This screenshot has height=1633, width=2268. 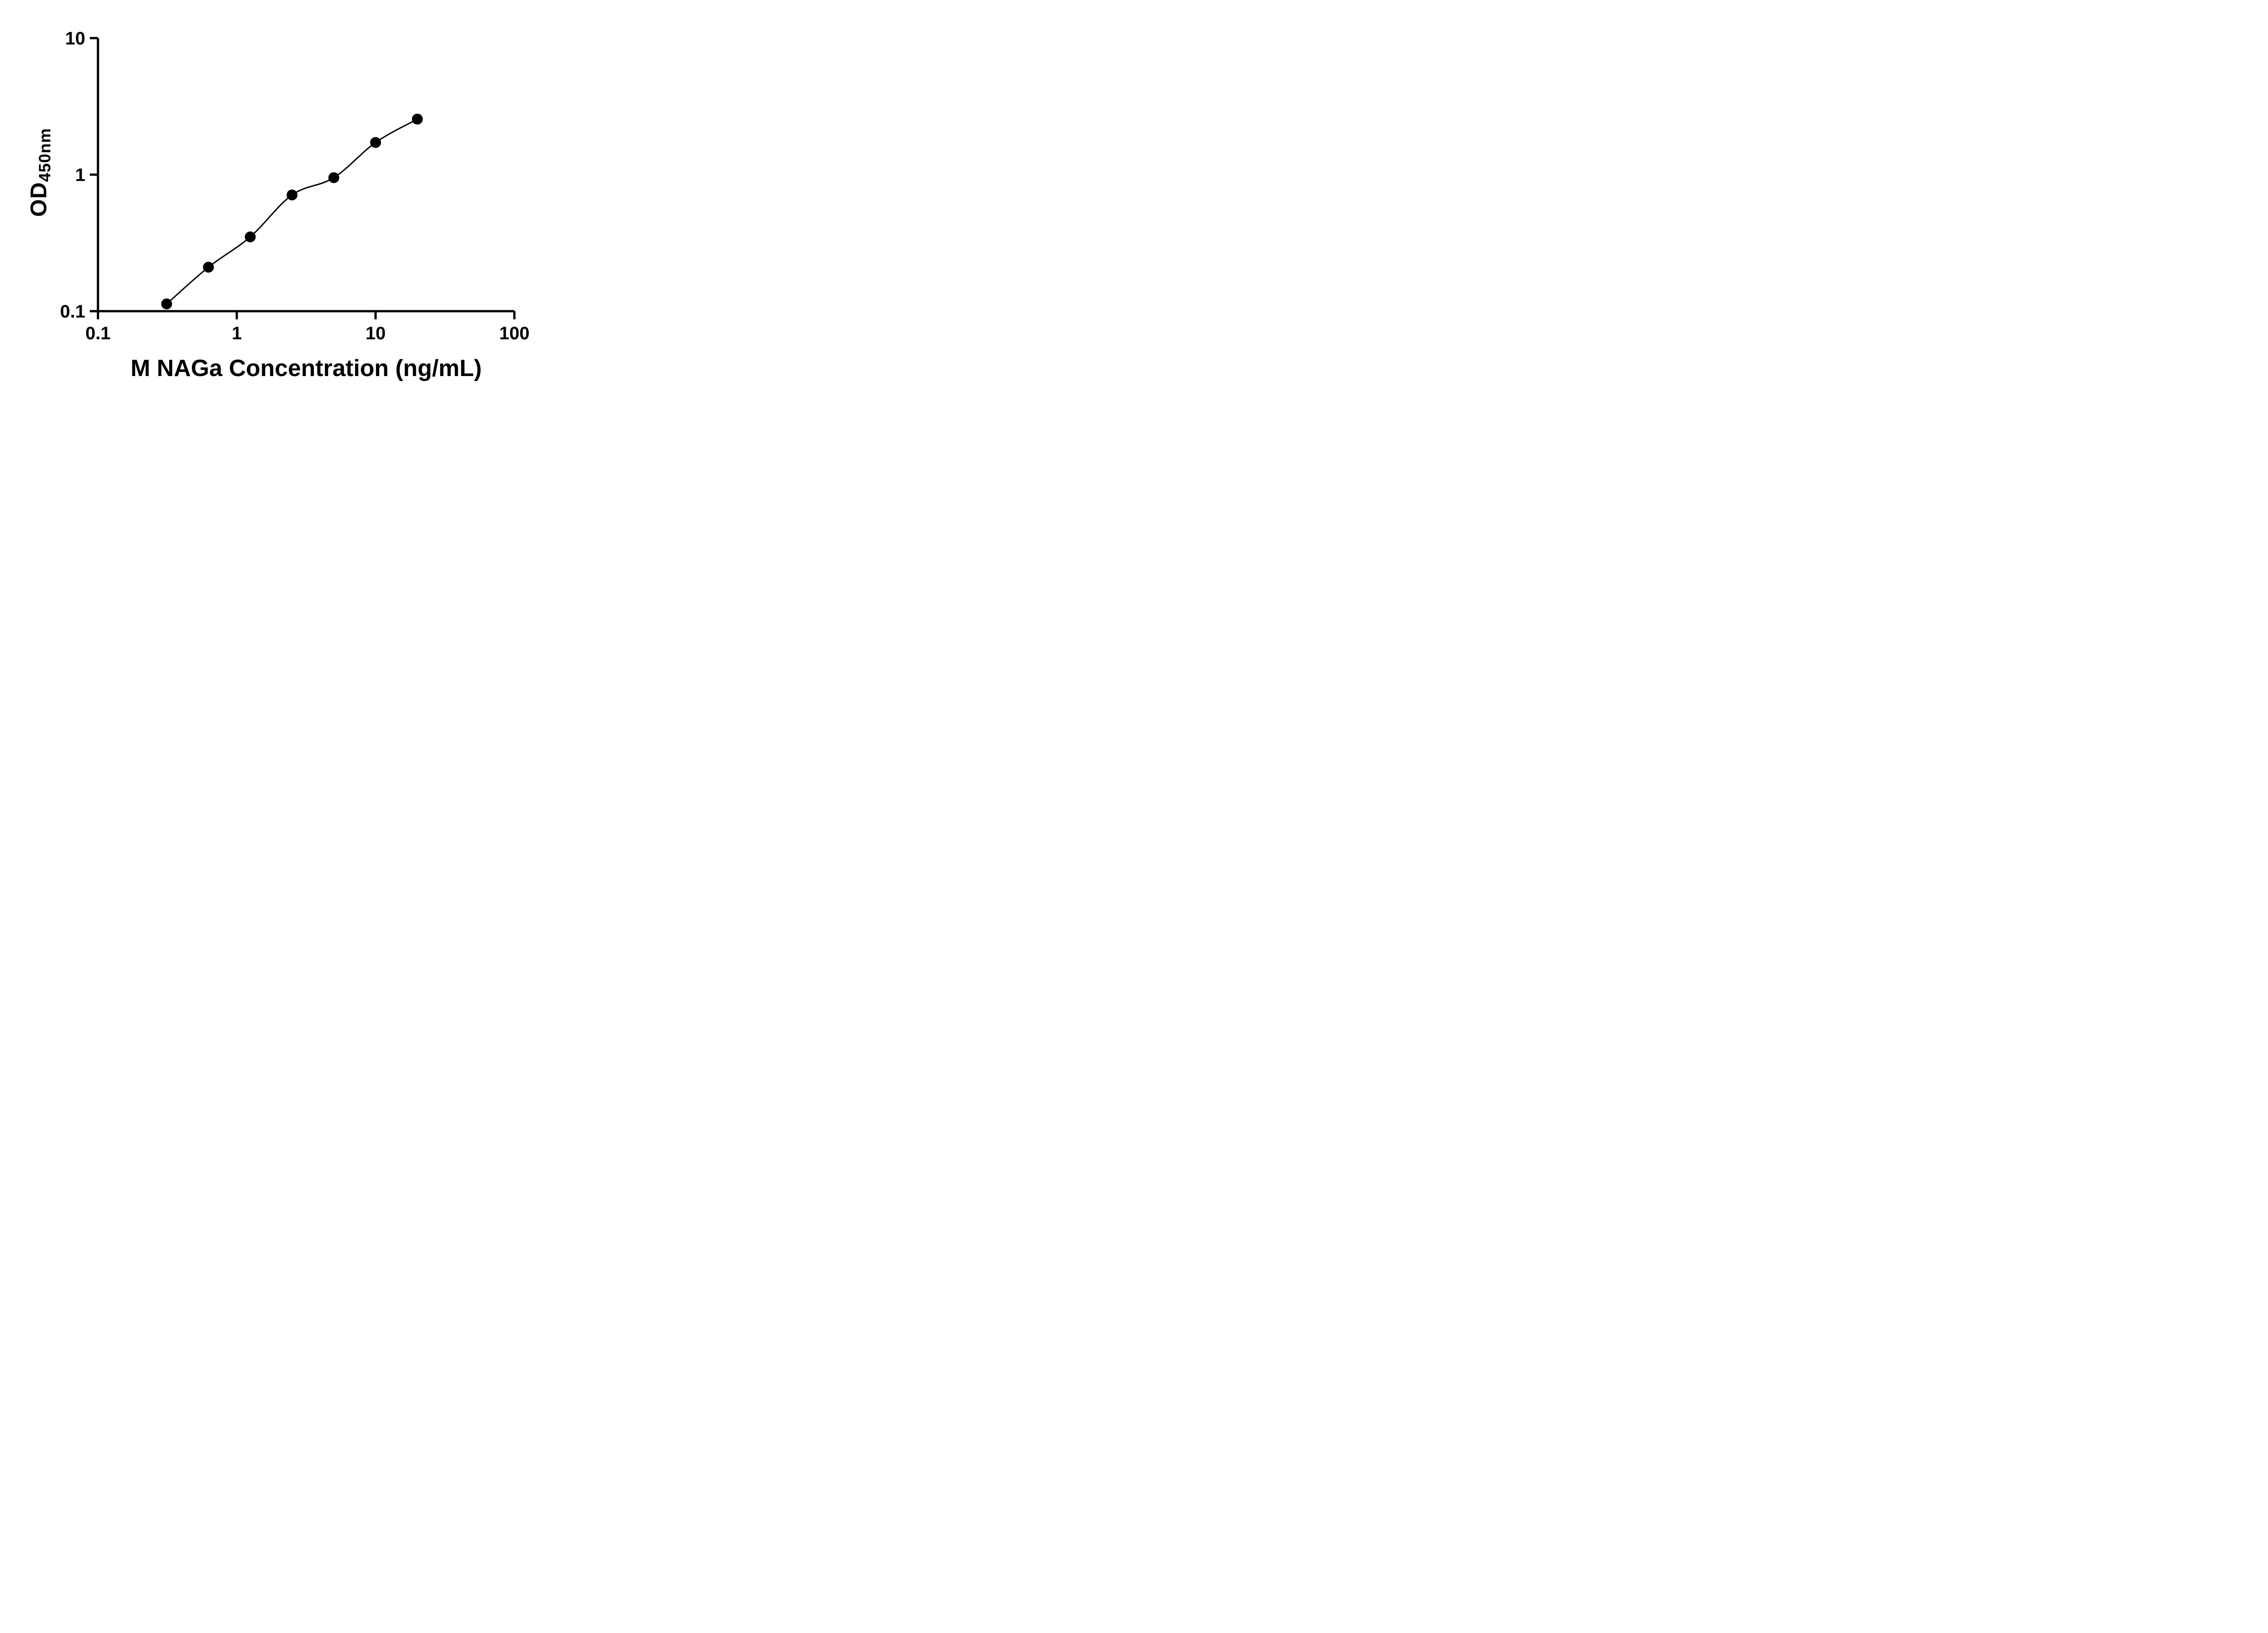 What do you see at coordinates (237, 333) in the screenshot?
I see `x-tick-label: 1` at bounding box center [237, 333].